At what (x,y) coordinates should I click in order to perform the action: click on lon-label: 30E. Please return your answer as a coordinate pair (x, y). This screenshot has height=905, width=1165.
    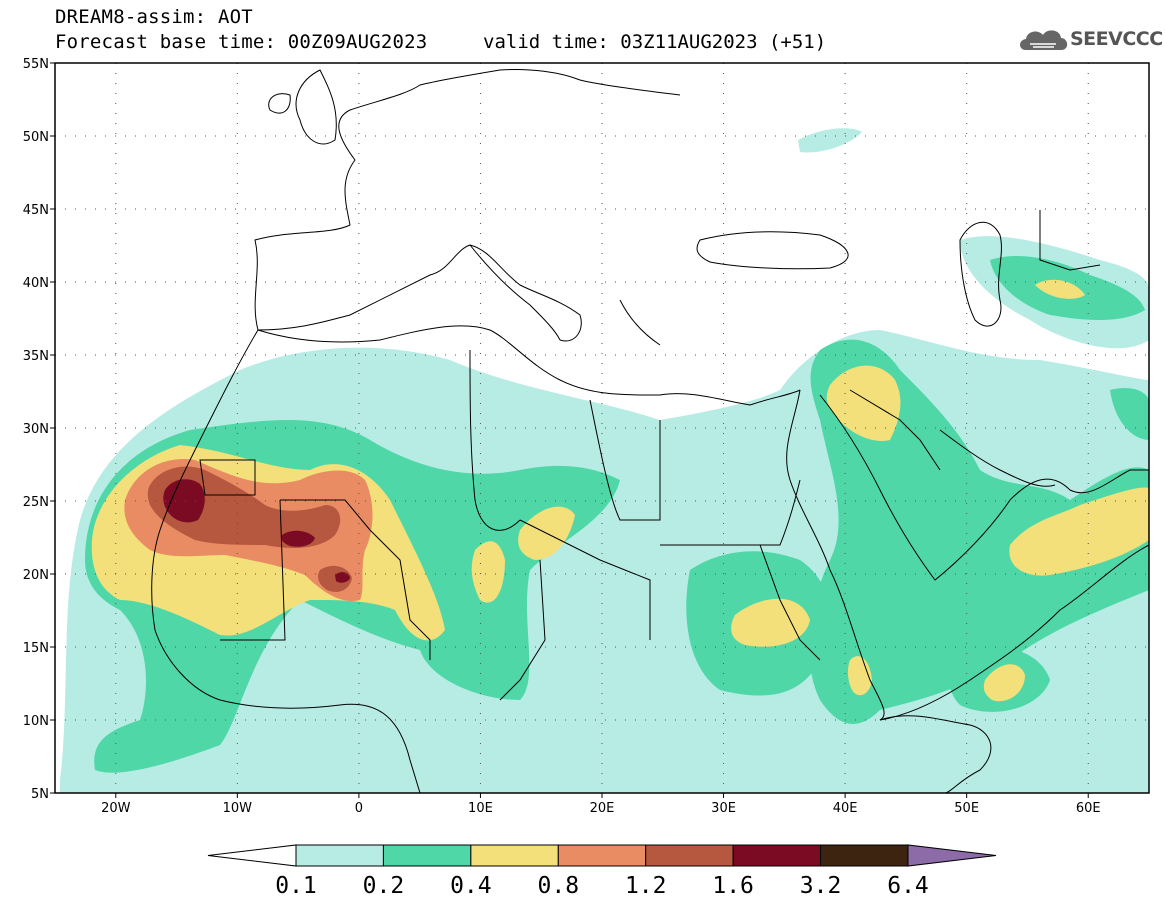
    Looking at the image, I should click on (723, 808).